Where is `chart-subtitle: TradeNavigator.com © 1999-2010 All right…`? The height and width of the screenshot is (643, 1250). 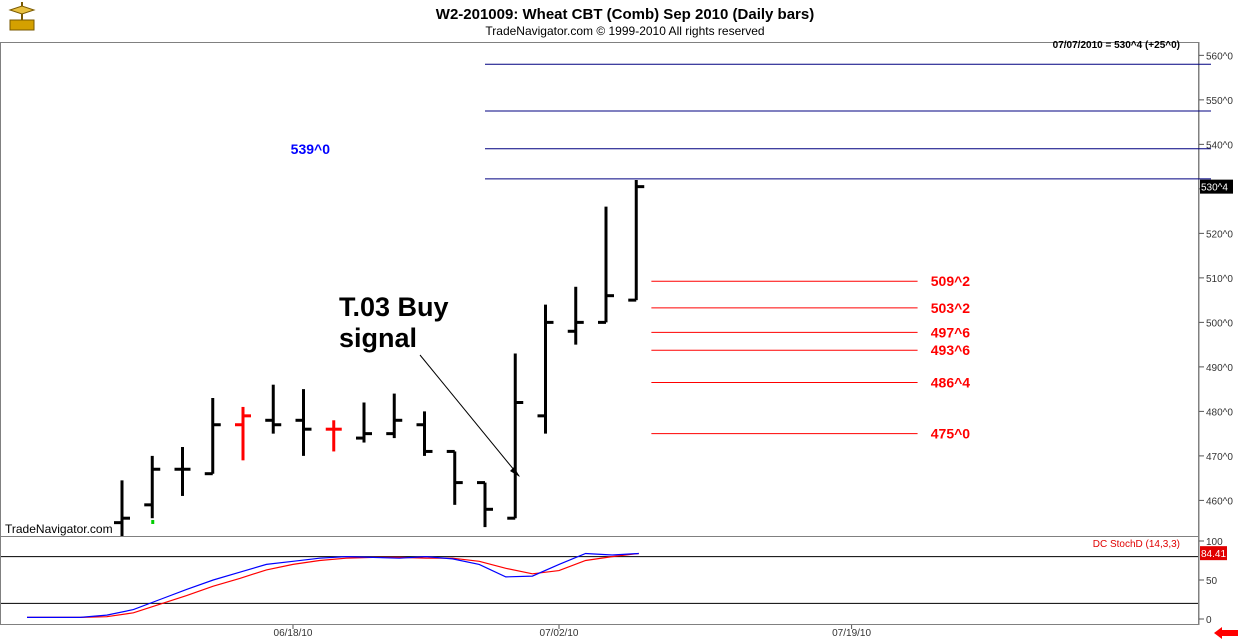
chart-subtitle: TradeNavigator.com © 1999-2010 All right… is located at coordinates (624, 31).